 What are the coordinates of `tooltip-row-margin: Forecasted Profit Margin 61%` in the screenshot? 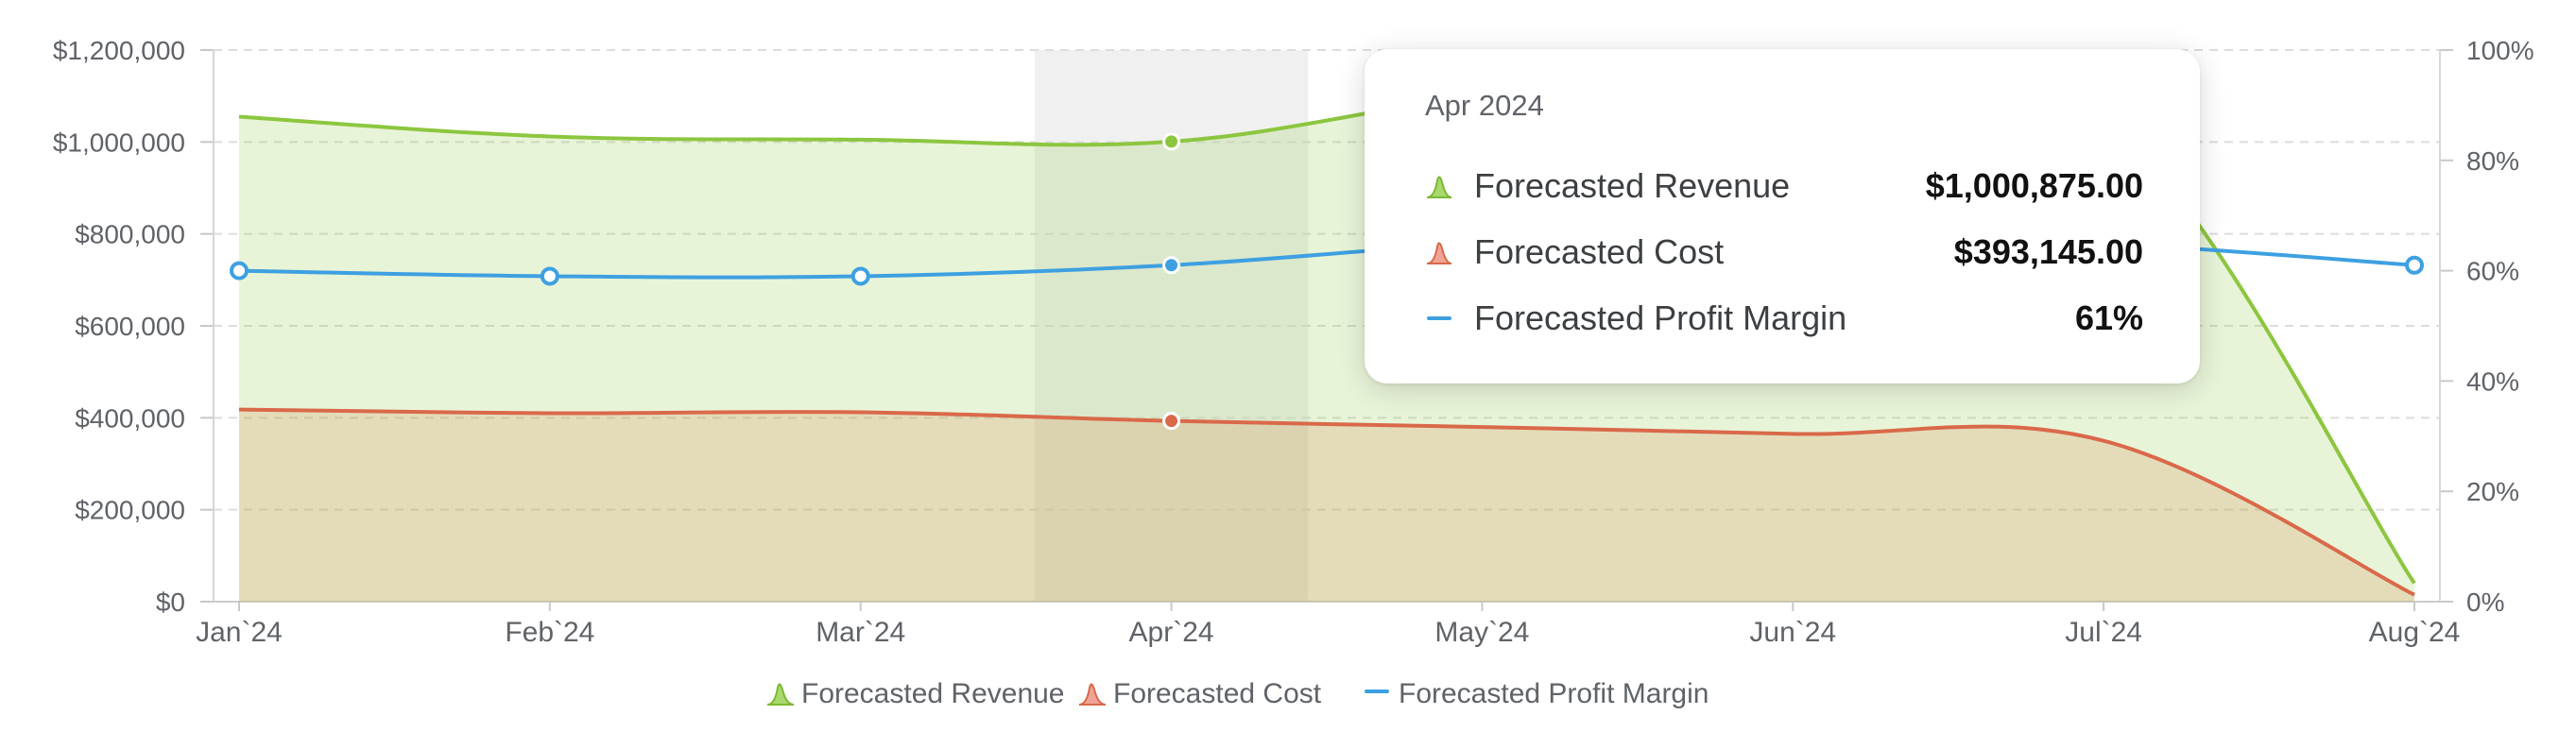 It's located at (1784, 318).